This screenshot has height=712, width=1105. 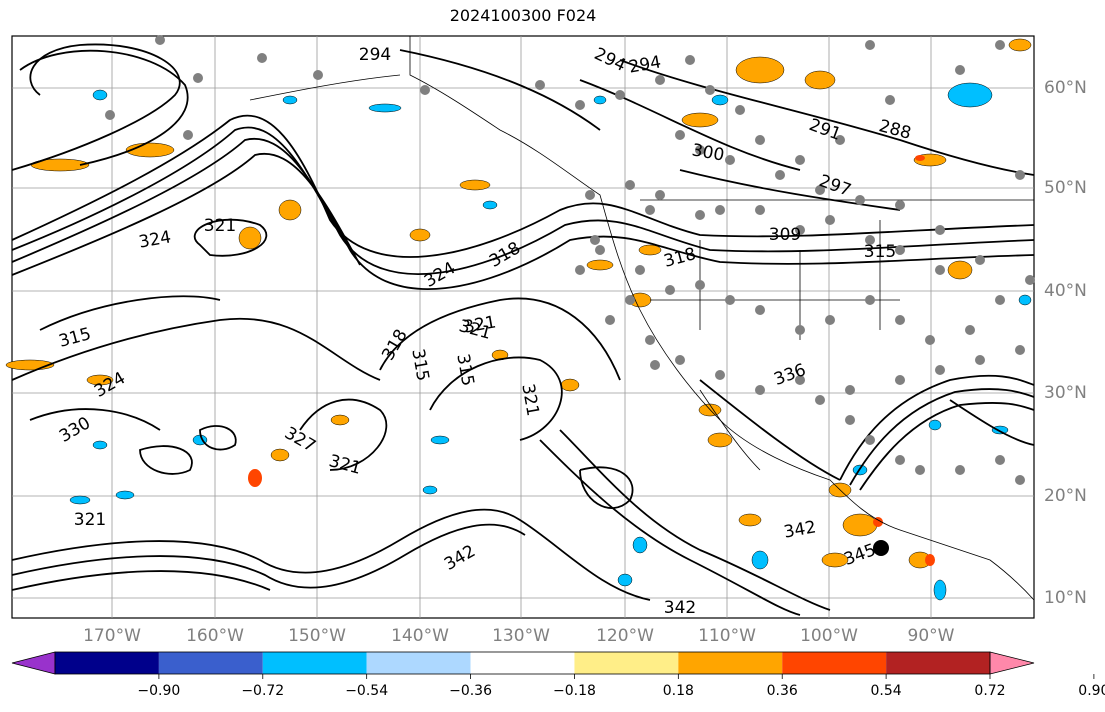 I want to click on colorbar-tick-label: −0.36, so click(x=470, y=691).